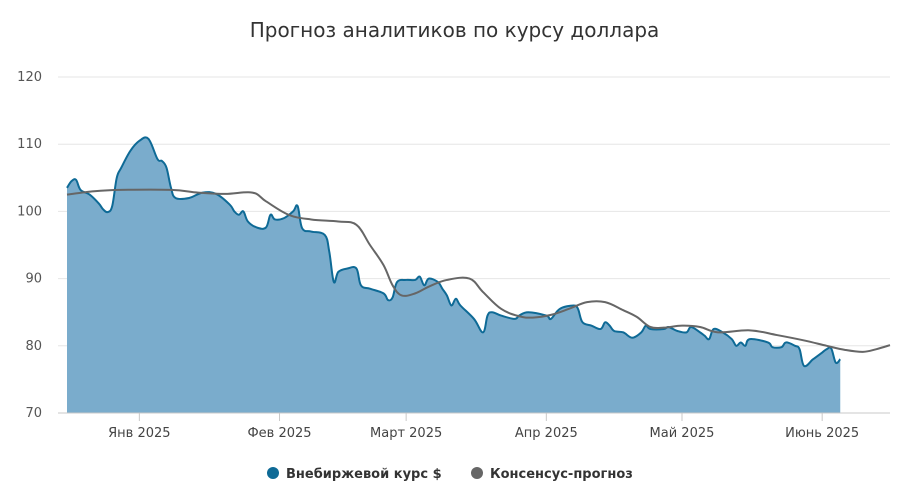 The width and height of the screenshot is (909, 487). I want to click on legend-item-0: Внебиржевой курс $, so click(354, 474).